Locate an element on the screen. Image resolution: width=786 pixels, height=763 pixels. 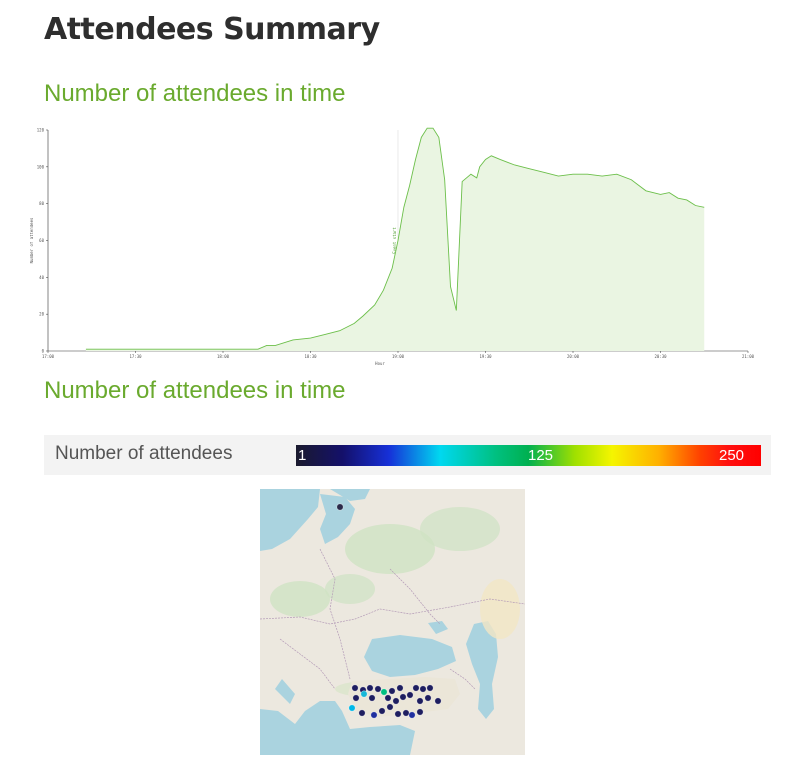
x-tick-label: 18:00 is located at coordinates (223, 356).